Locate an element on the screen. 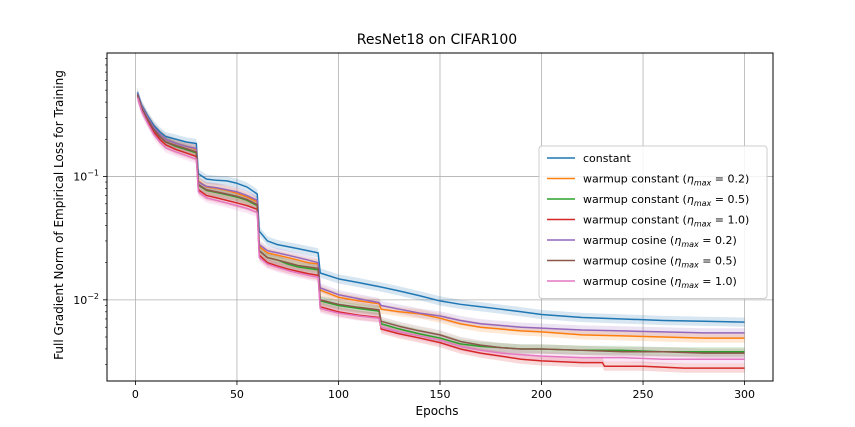 This screenshot has width=855, height=427. legend-label: warmup cosine (ηmax = 0.5) is located at coordinates (660, 262).